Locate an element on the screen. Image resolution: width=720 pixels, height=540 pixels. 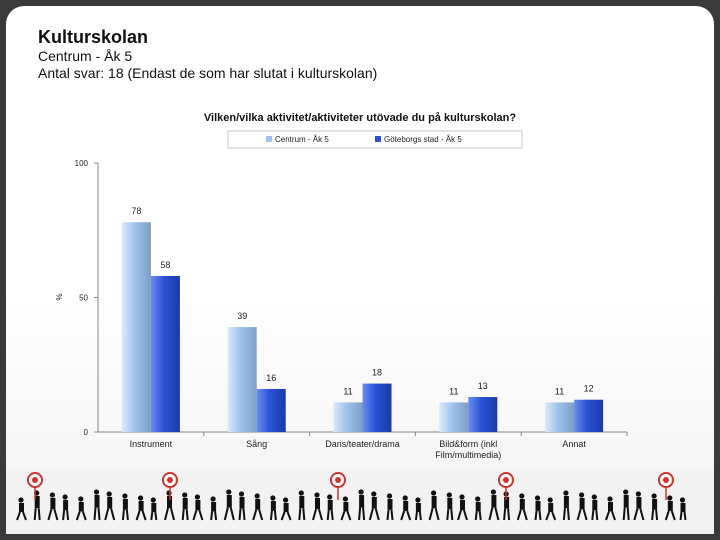
data-label: 12 is located at coordinates (589, 389).